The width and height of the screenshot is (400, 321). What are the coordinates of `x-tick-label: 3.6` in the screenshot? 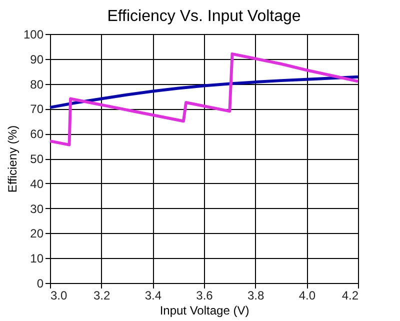 It's located at (205, 295).